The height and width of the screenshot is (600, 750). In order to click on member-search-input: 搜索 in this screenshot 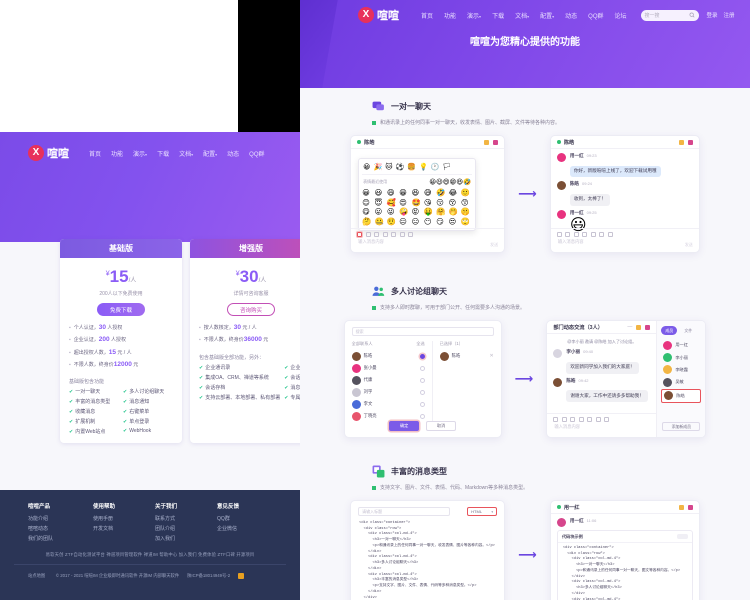, I will do `click(422, 331)`.